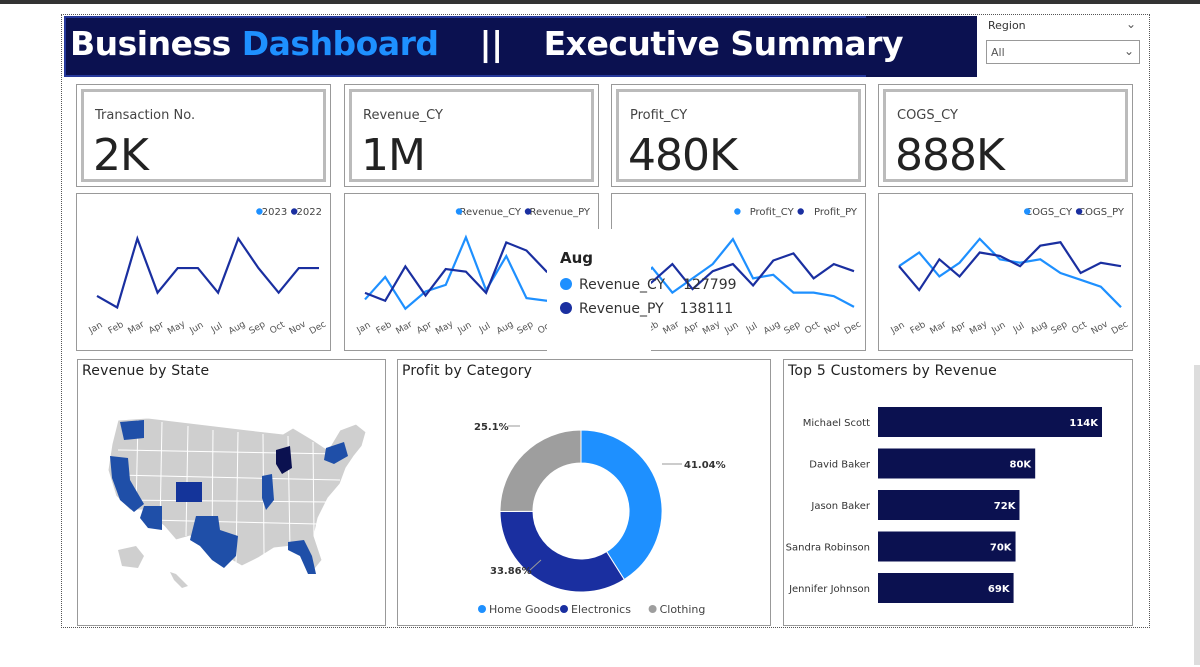 This screenshot has width=1200, height=667. Describe the element at coordinates (268, 492) in the screenshot. I see `state-illinois` at that location.